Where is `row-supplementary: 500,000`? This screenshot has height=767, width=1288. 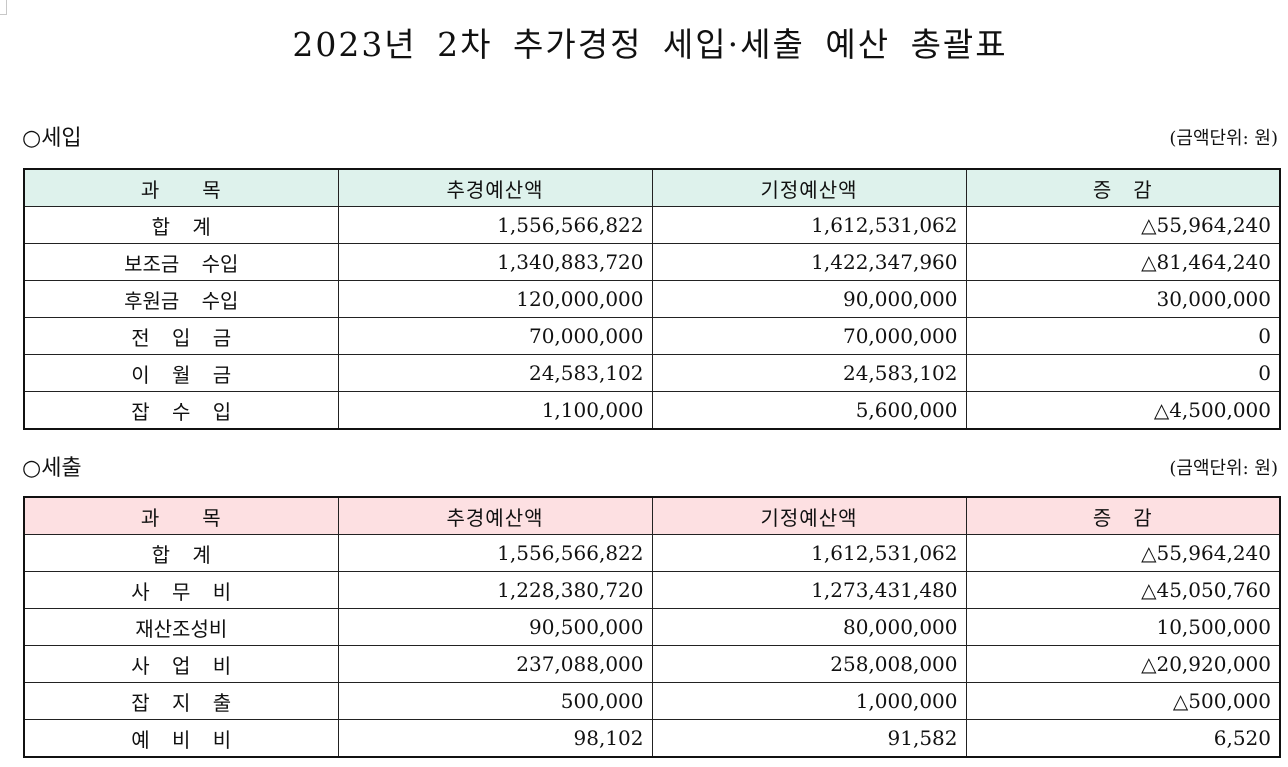
row-supplementary: 500,000 is located at coordinates (495, 701).